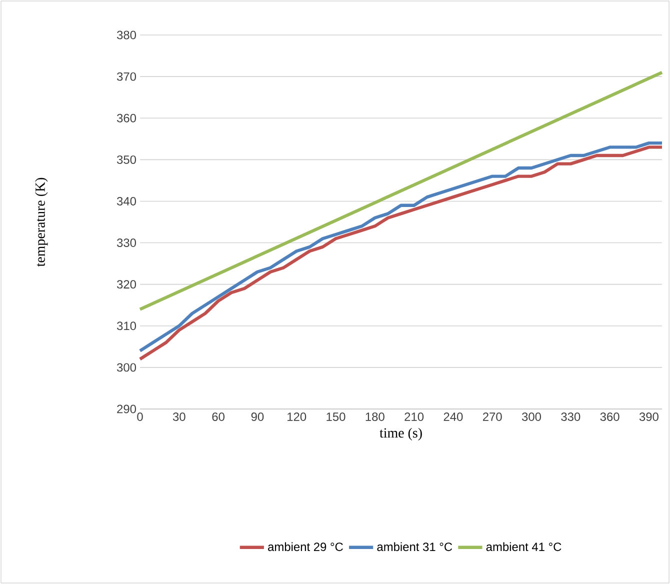  I want to click on x-tick-label: 90, so click(257, 416).